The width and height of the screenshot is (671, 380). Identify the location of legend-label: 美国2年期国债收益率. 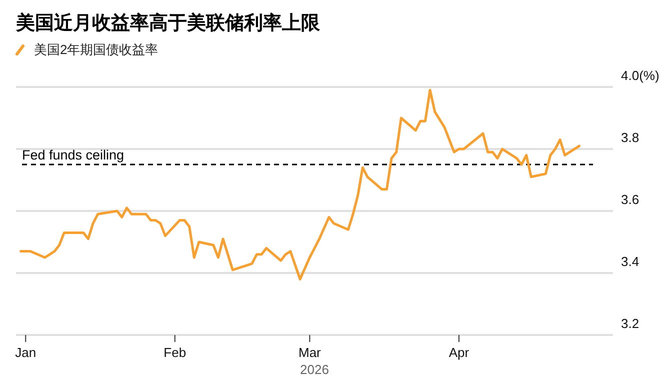
(96, 49).